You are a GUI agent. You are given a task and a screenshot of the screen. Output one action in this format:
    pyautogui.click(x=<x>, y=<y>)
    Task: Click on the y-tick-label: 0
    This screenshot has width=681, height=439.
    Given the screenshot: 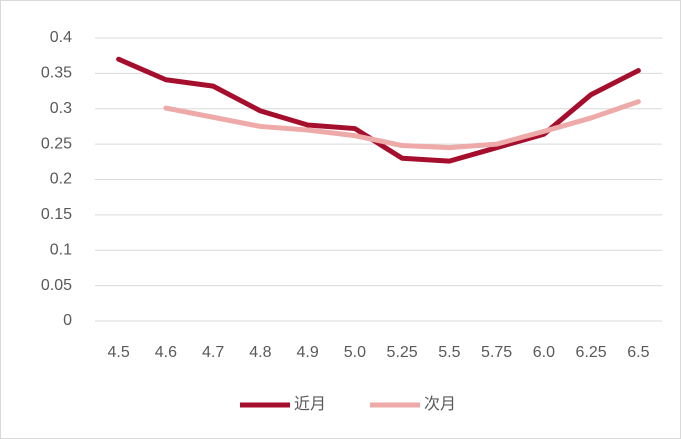 What is the action you would take?
    pyautogui.click(x=67, y=320)
    